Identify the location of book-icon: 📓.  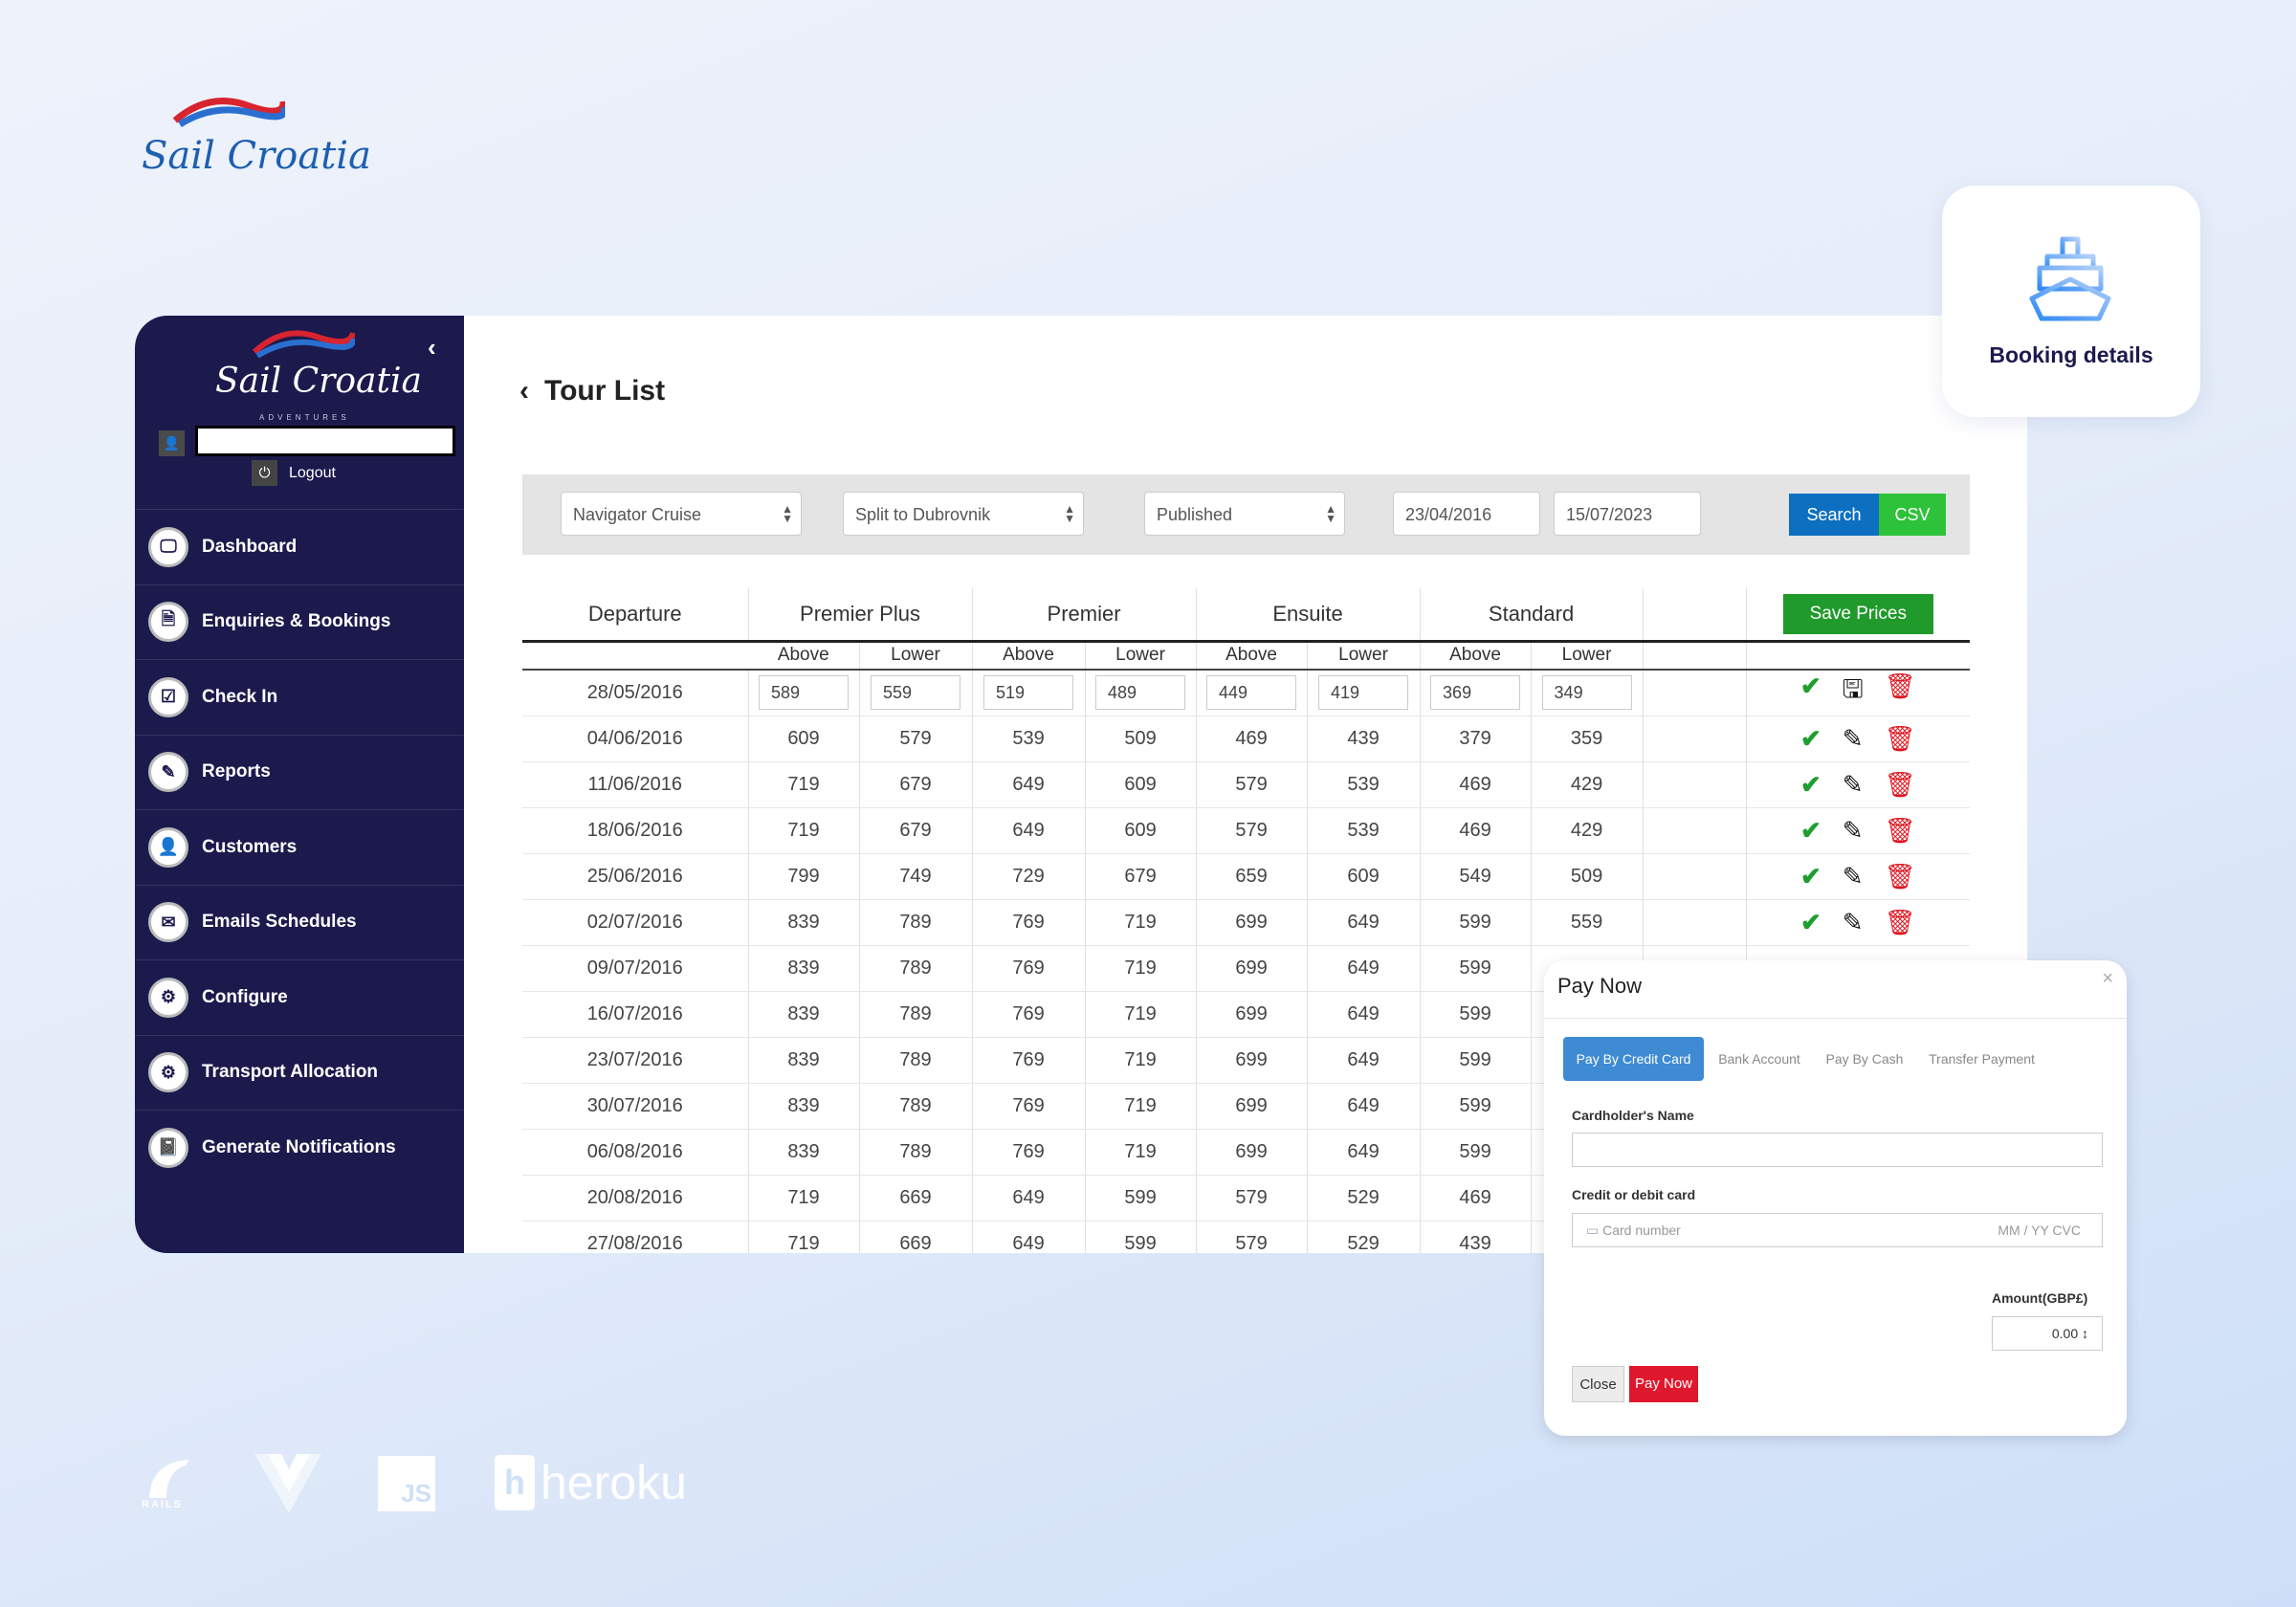
(168, 1147).